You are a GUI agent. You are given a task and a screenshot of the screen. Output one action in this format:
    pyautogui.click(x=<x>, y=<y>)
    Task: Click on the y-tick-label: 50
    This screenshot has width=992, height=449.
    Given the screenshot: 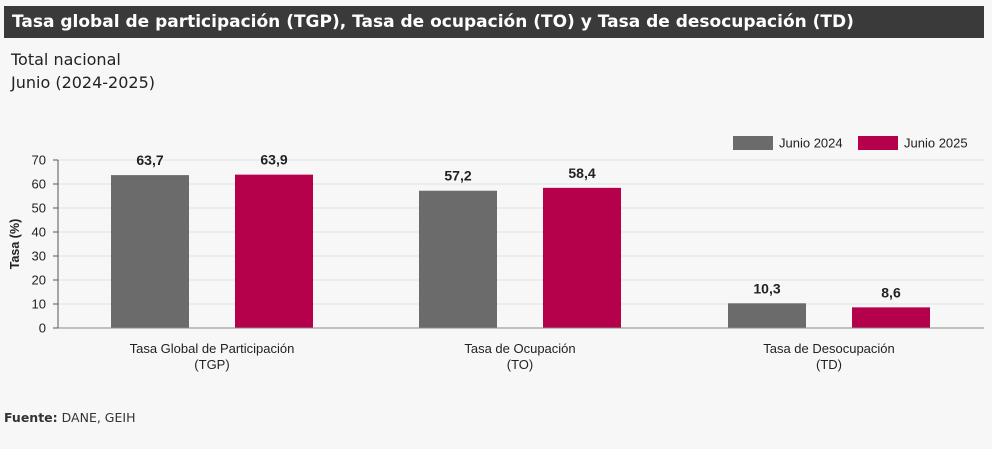 What is the action you would take?
    pyautogui.click(x=39, y=208)
    